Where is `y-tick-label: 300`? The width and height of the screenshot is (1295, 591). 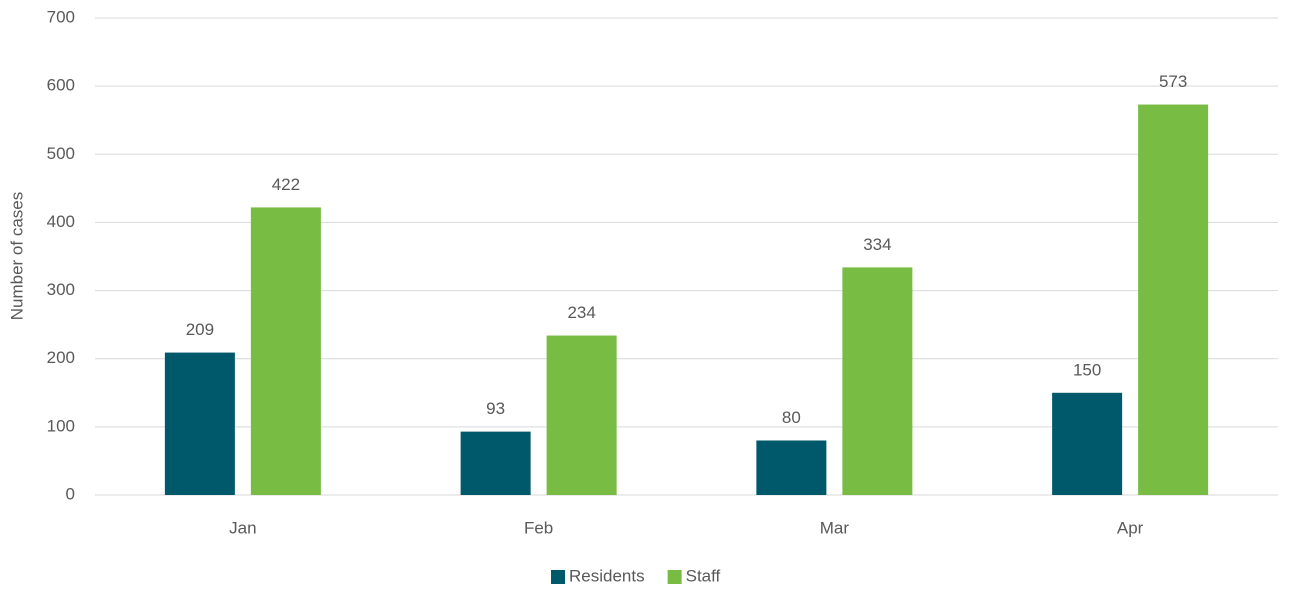
y-tick-label: 300 is located at coordinates (61, 289).